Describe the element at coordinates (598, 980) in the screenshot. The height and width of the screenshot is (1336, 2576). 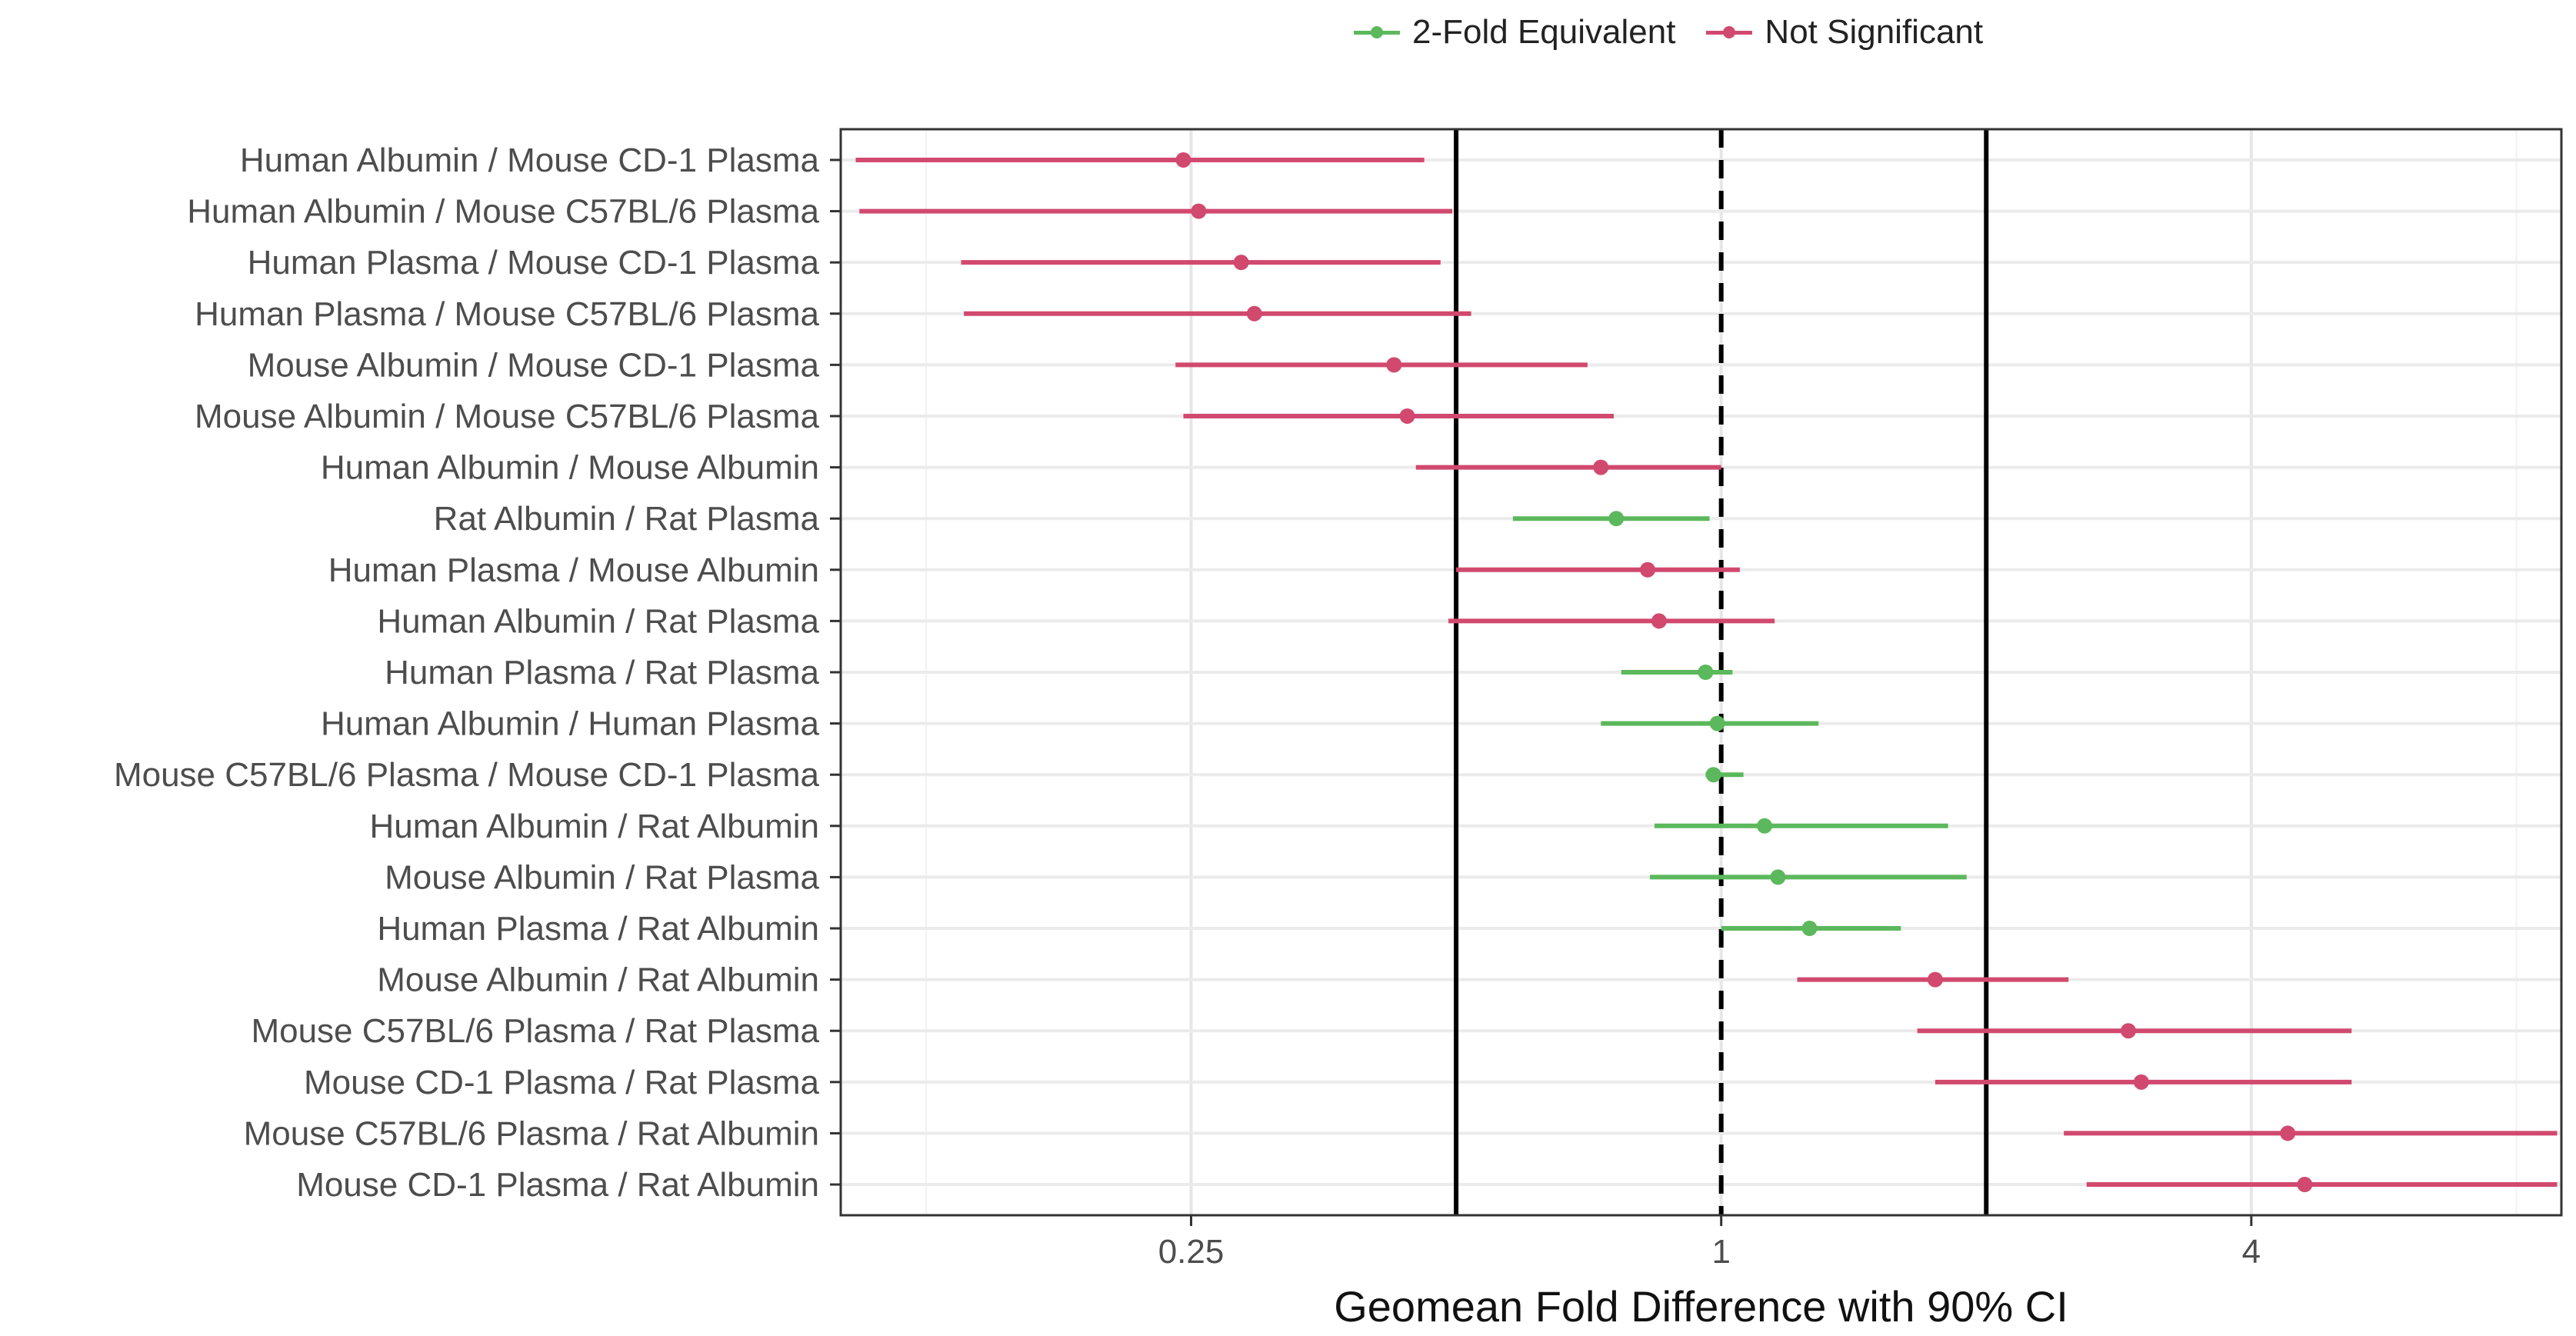
I see `y-tick-label-16: Mouse Albumin / Rat Albumin` at that location.